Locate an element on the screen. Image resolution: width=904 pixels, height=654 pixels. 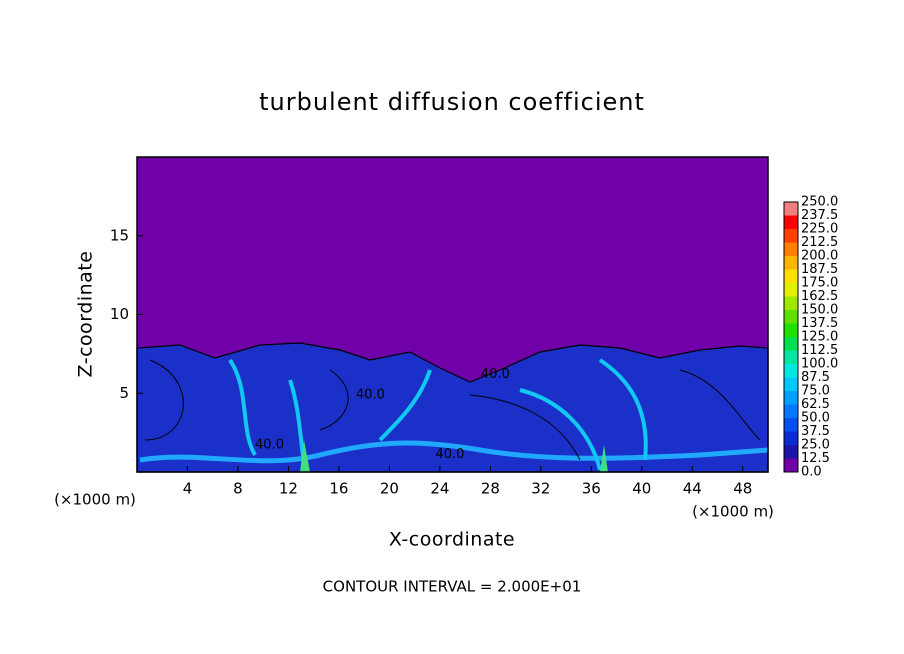
x-axis-label: X-coordinate is located at coordinates (452, 540).